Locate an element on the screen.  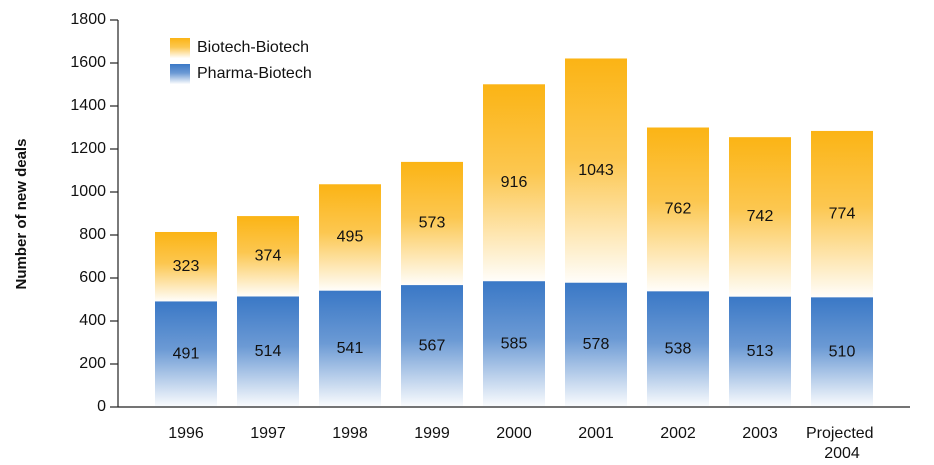
value-label: 774 is located at coordinates (842, 213).